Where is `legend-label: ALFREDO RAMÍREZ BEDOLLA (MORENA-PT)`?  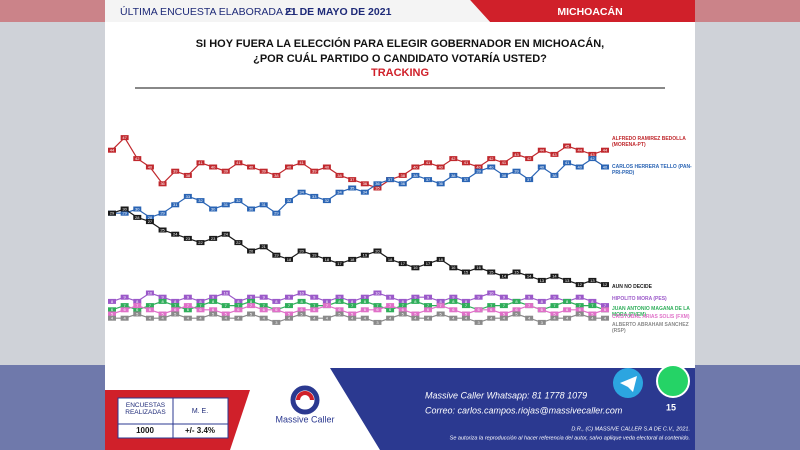 legend-label: ALFREDO RAMÍREZ BEDOLLA (MORENA-PT) is located at coordinates (649, 142).